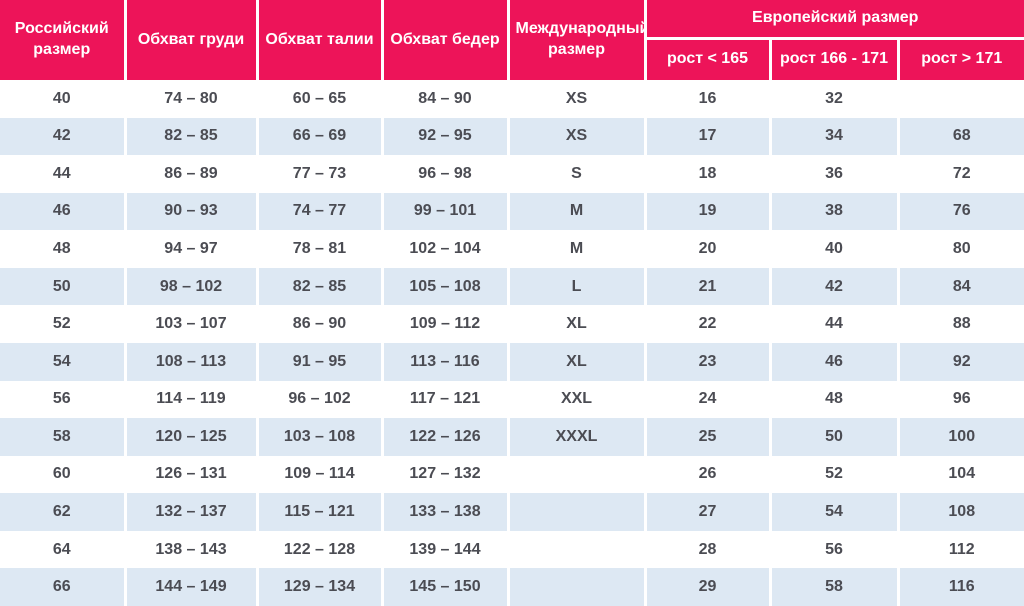 This screenshot has width=1024, height=606. Describe the element at coordinates (833, 136) in the screenshot. I see `table-cell: 34` at that location.